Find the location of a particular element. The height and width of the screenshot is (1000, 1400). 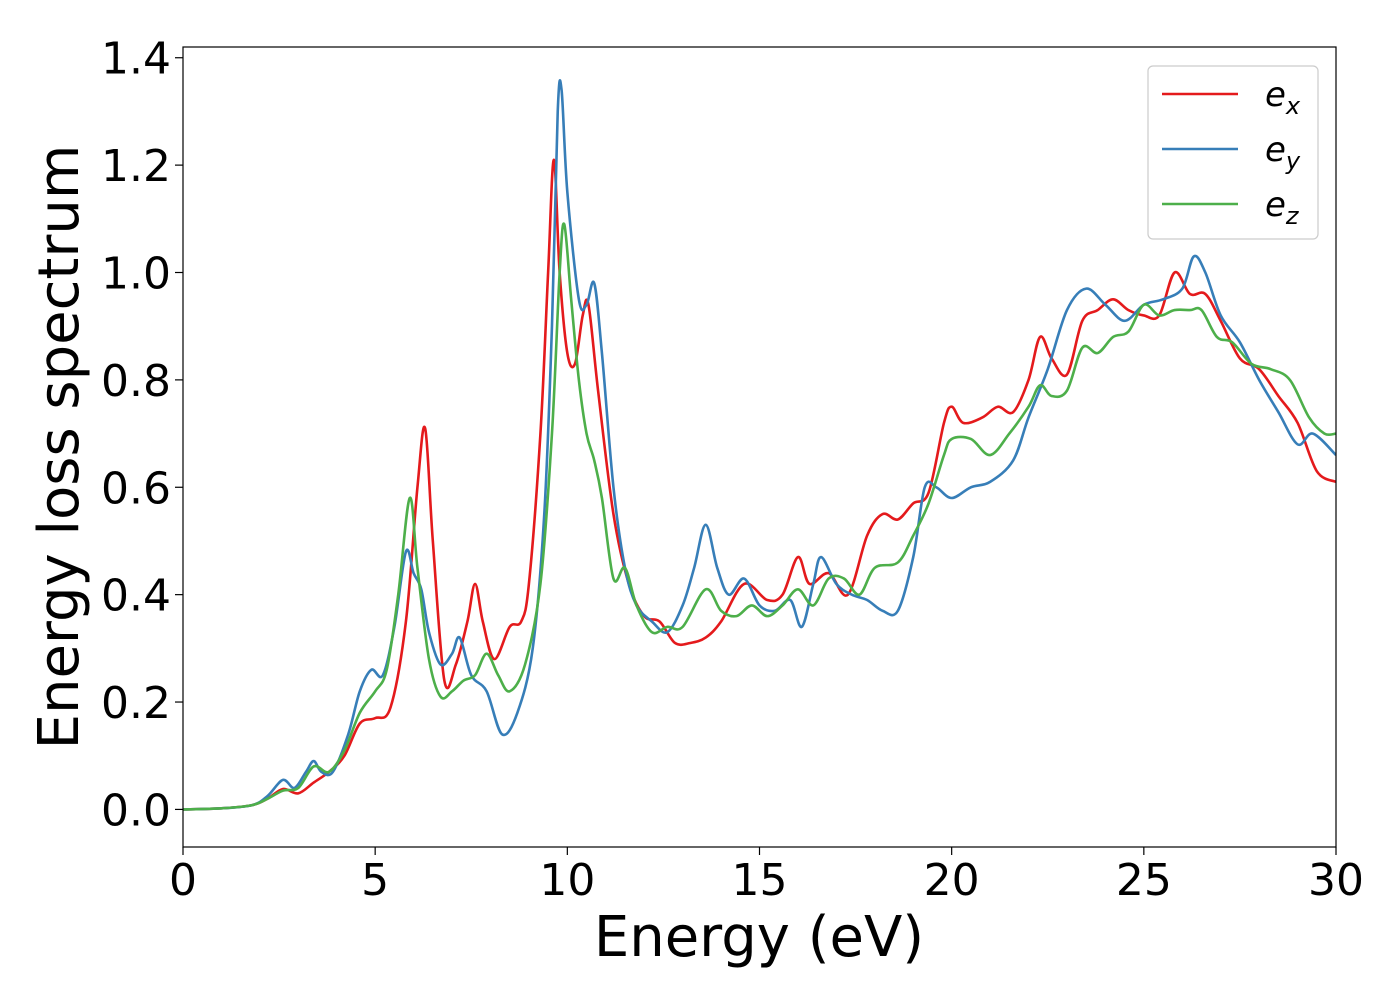

y-tick-label: 0.0 is located at coordinates (136, 810).